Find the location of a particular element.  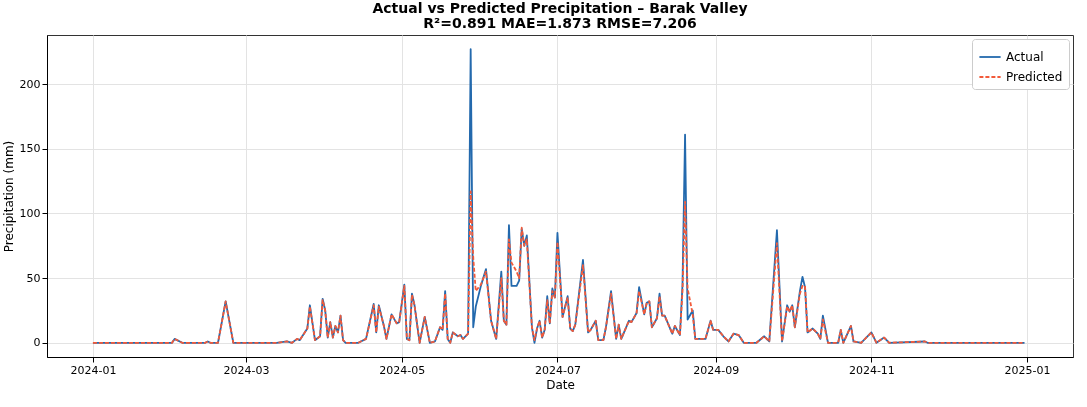

y-tick-label: 0 is located at coordinates (37, 343).